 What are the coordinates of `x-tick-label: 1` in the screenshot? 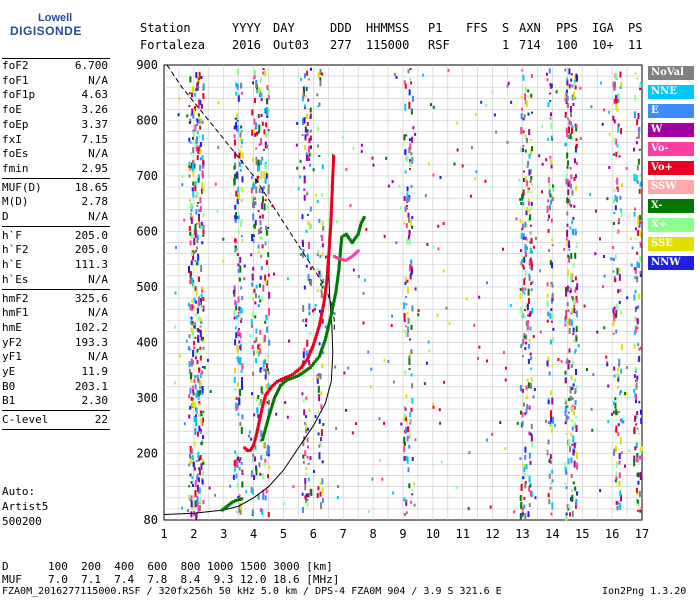 It's located at (163, 534).